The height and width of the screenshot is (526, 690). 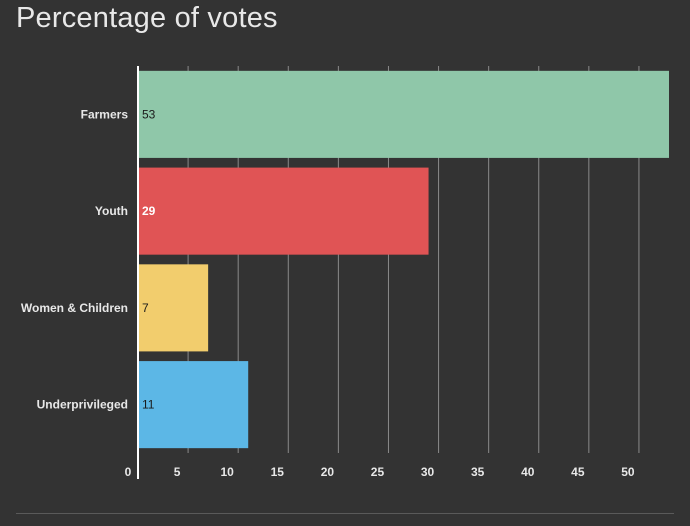 What do you see at coordinates (149, 259) in the screenshot?
I see `value-labels: 53 29 7 11` at bounding box center [149, 259].